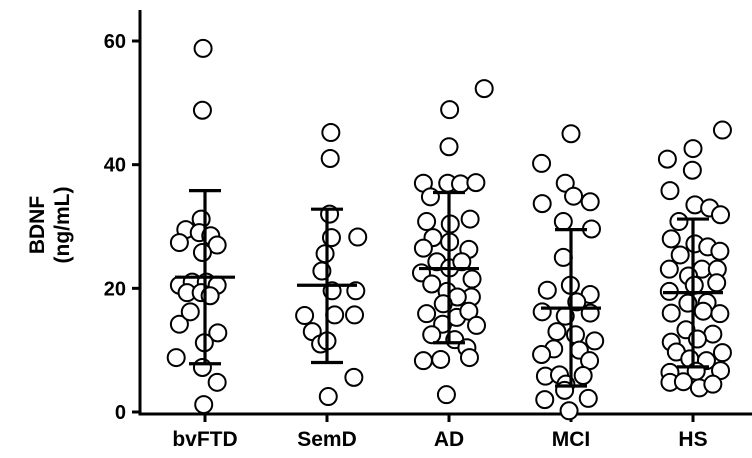 The height and width of the screenshot is (458, 752). Describe the element at coordinates (200, 226) in the screenshot. I see `group-bvftd` at that location.